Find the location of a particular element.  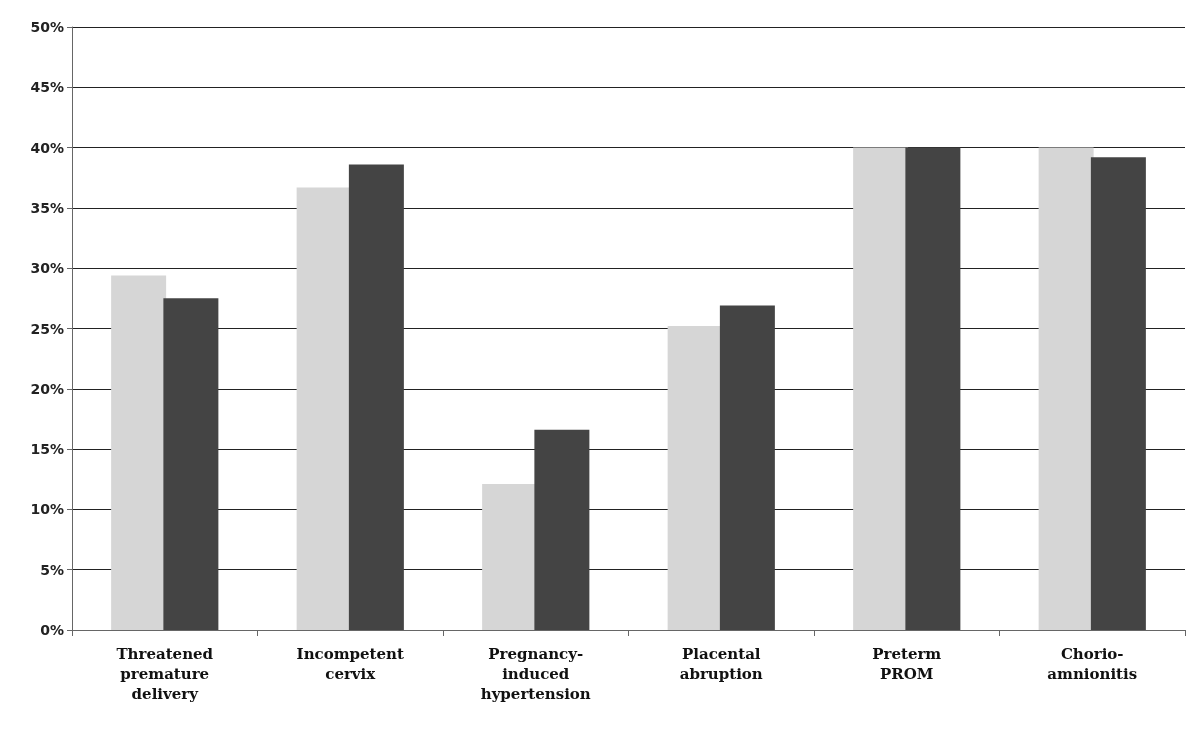

y-tick-label: 0% is located at coordinates (52, 630).